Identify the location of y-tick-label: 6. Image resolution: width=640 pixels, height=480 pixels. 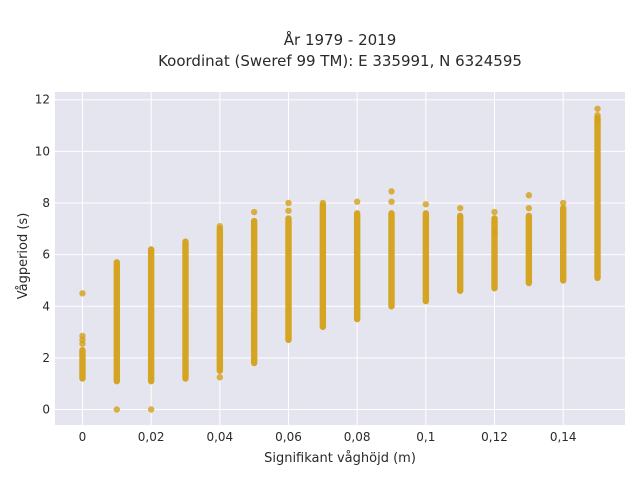
(46, 255).